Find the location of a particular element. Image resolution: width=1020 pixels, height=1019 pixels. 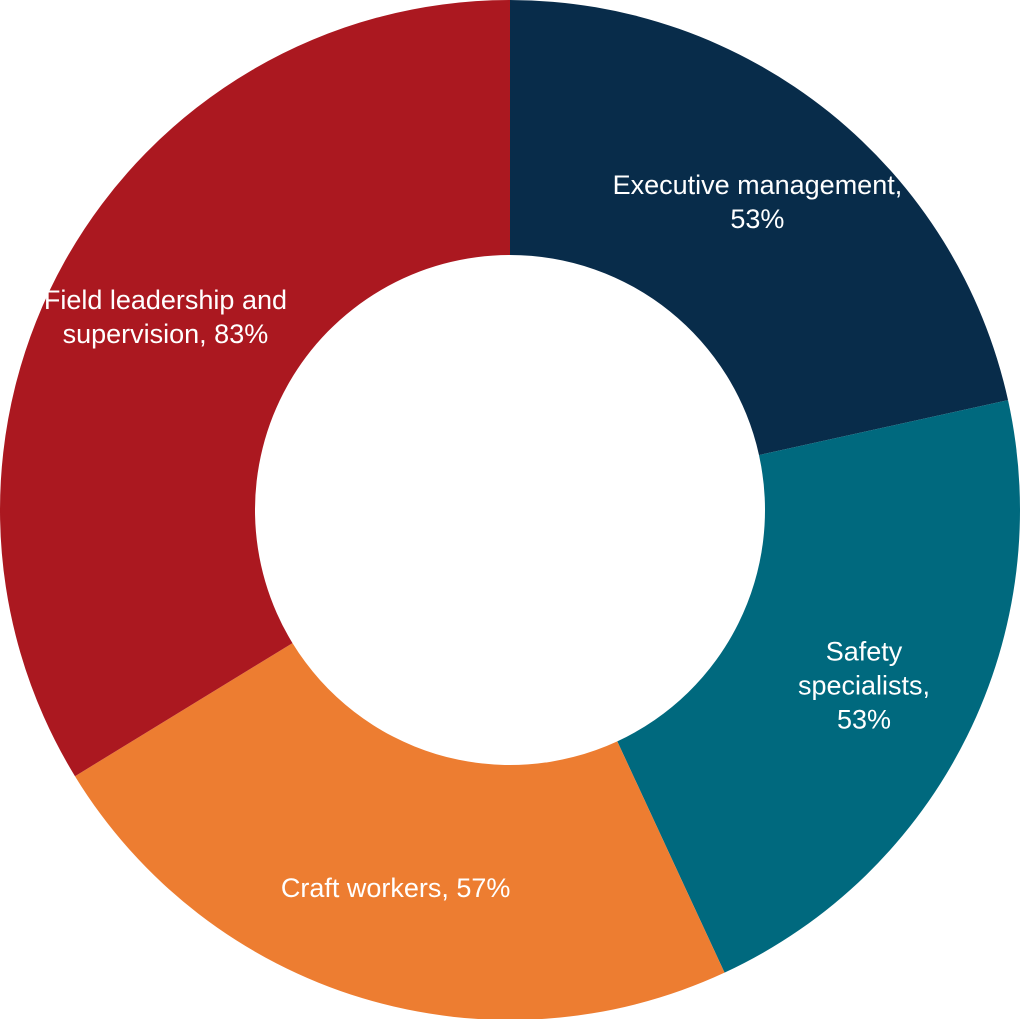

slice-label-craft-workers: Craft workers, 57% is located at coordinates (396, 888).